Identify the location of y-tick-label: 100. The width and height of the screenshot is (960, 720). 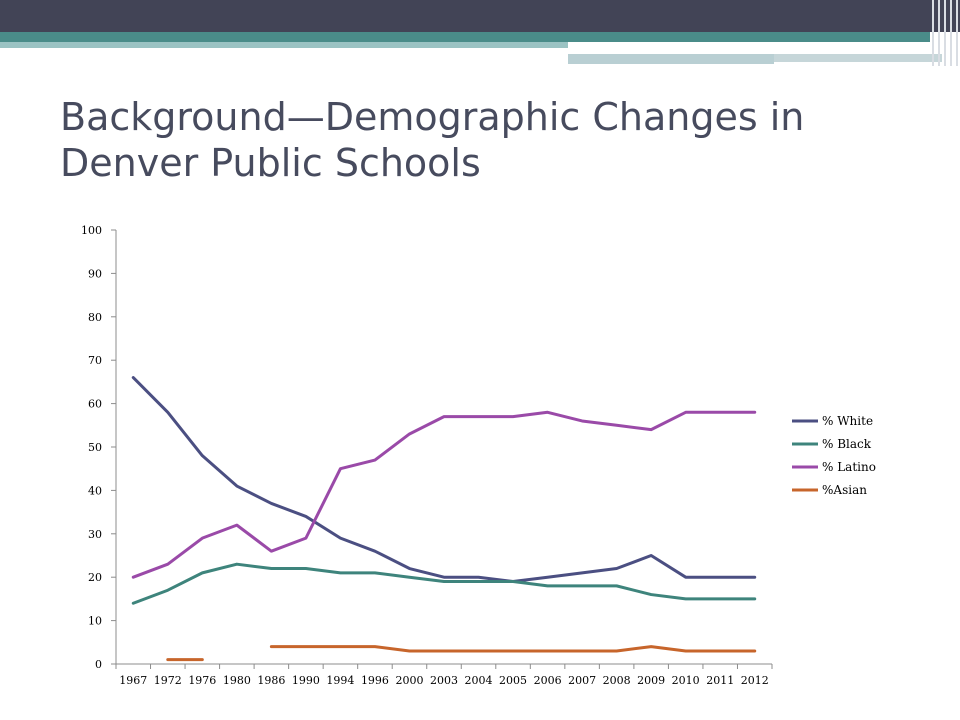
(91, 230).